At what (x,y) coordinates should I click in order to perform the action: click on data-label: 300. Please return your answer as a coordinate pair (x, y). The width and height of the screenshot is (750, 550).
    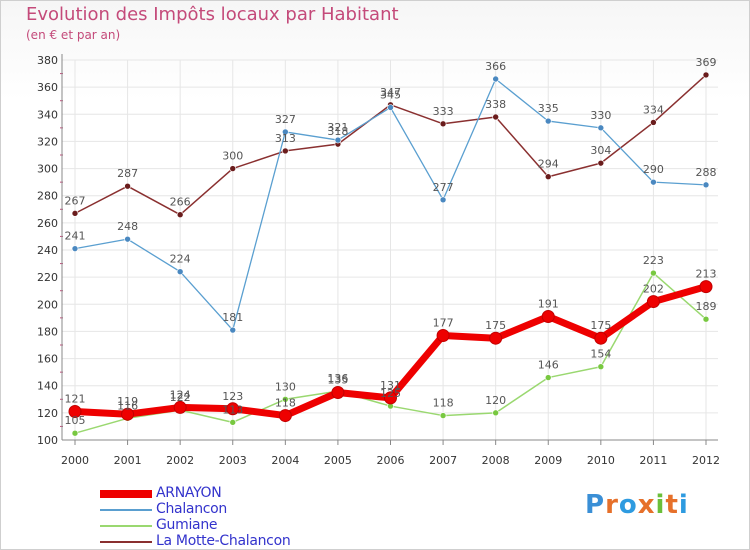
    Looking at the image, I should click on (232, 156).